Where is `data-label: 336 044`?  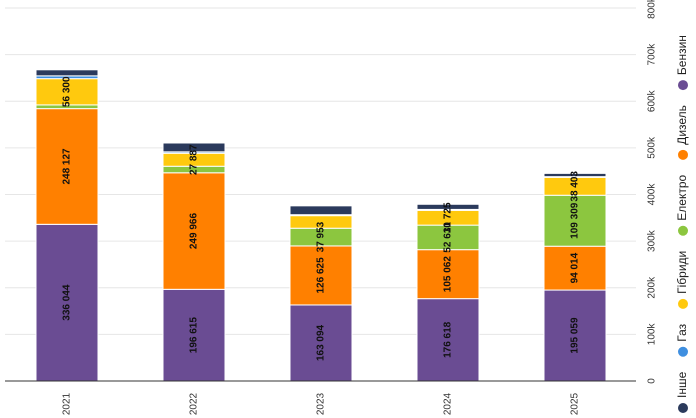
data-label: 336 044 is located at coordinates (67, 302).